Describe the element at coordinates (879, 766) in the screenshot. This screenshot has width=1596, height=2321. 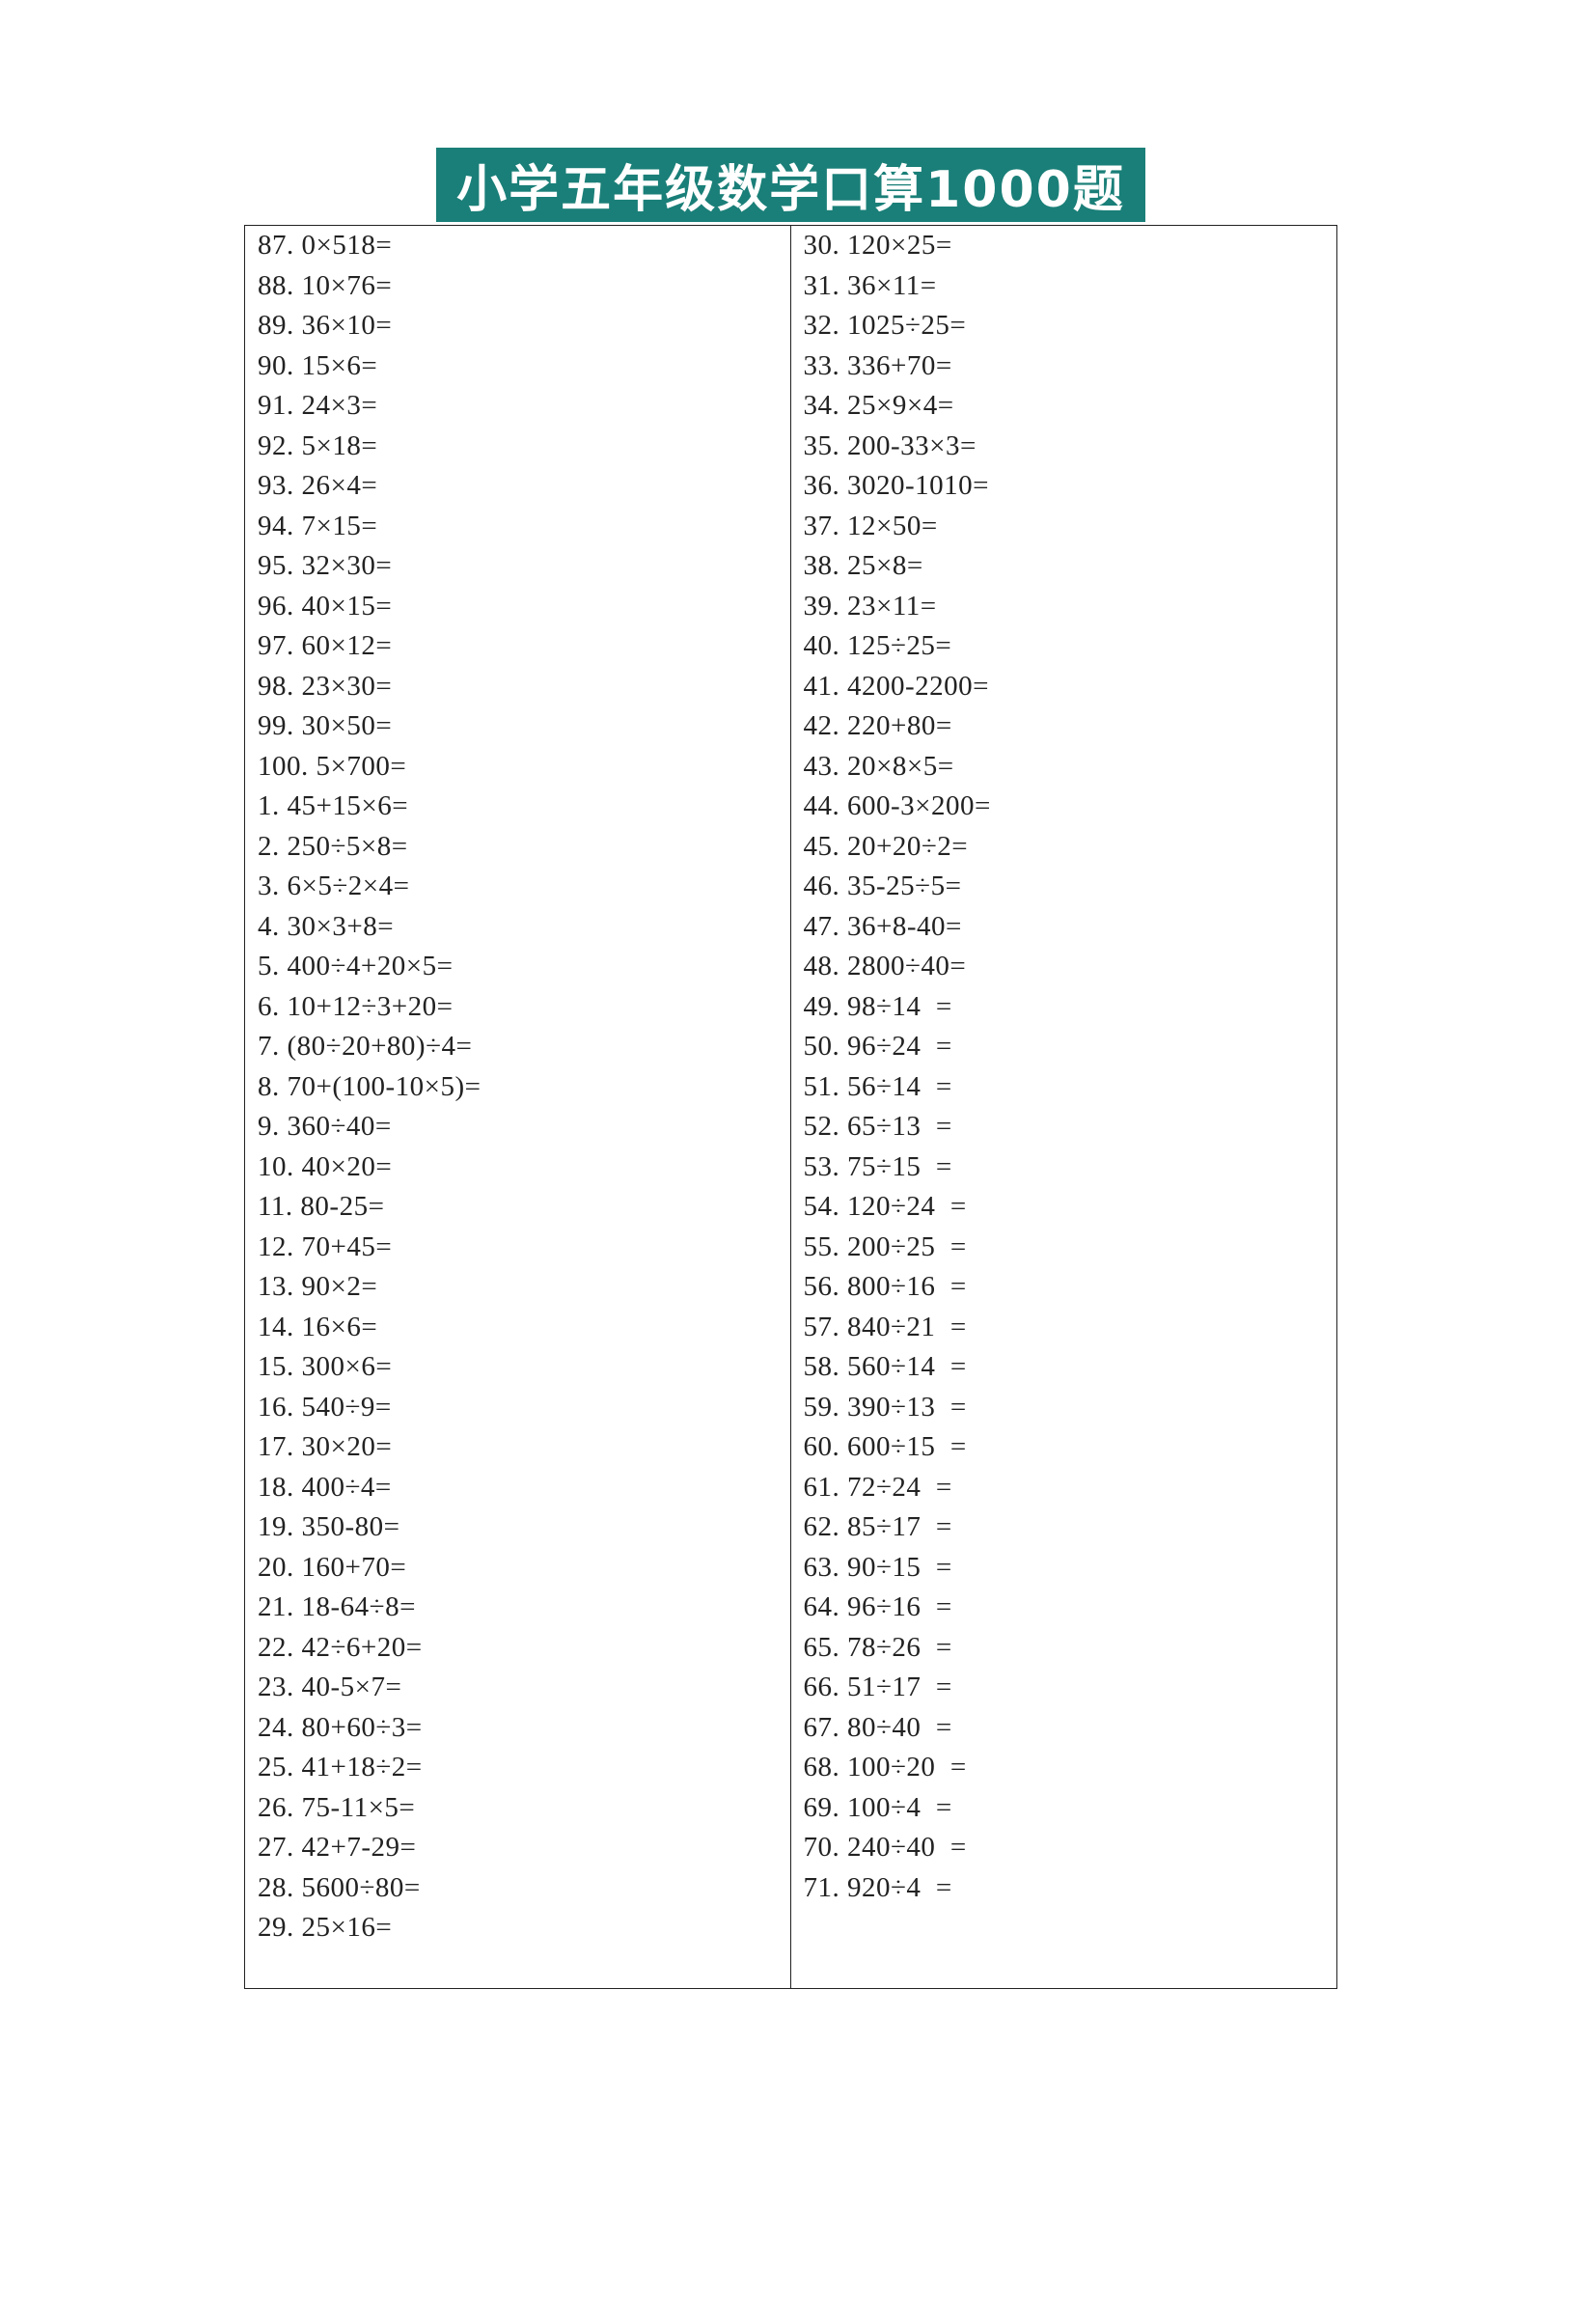
I see `problem-item: 43. 20×8×5=` at that location.